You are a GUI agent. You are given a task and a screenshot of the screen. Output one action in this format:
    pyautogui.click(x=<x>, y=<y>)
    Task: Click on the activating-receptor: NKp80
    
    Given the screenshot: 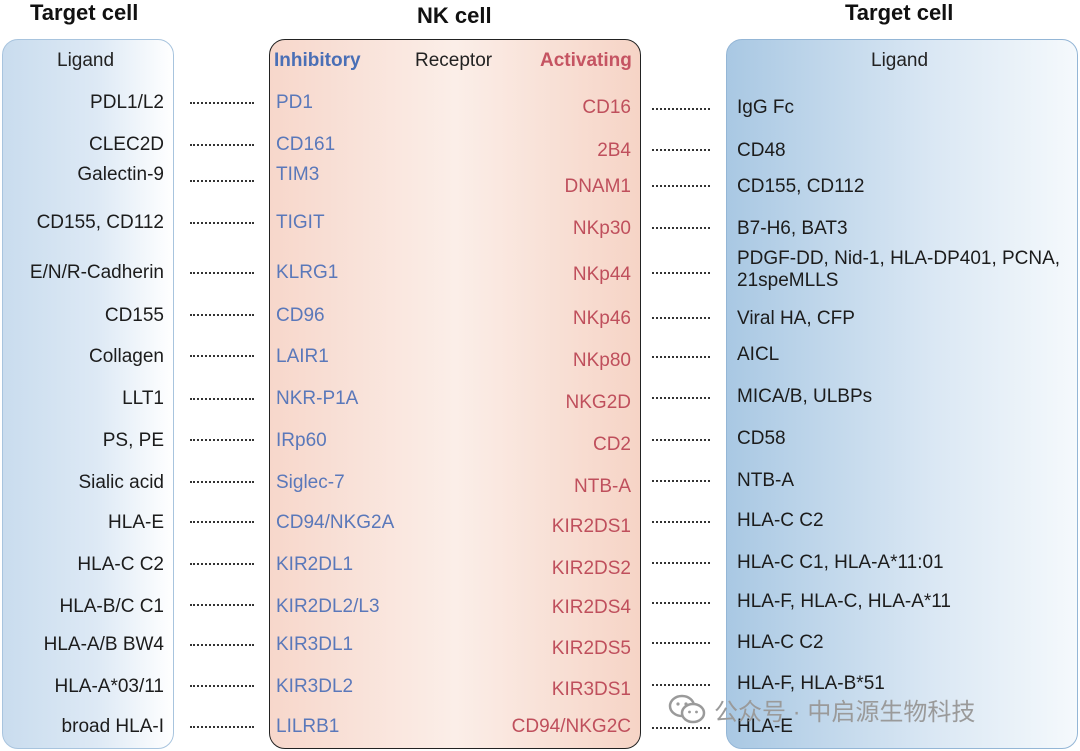 What is the action you would take?
    pyautogui.click(x=601, y=360)
    